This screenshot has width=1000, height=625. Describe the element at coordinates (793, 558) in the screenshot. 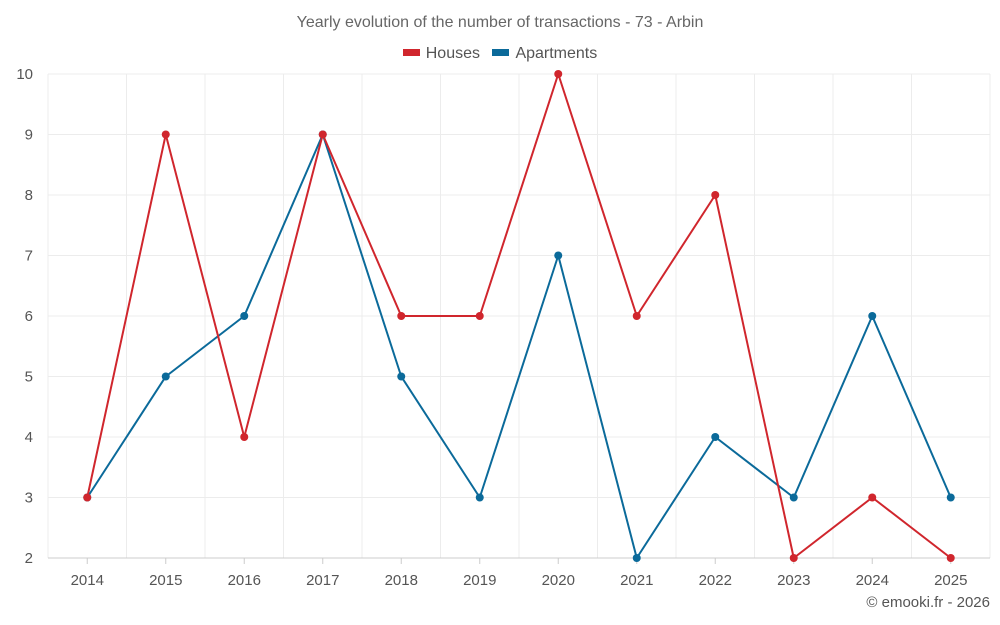

I see `data-point-houses-2023` at that location.